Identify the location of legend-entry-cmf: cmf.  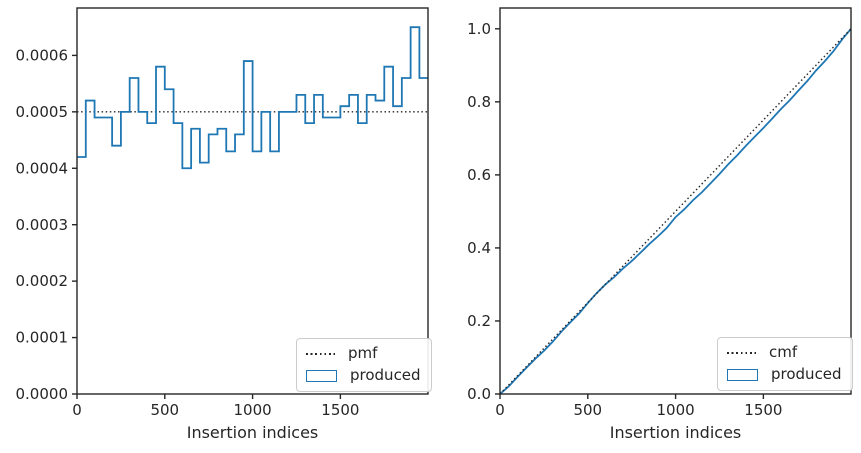
(784, 352).